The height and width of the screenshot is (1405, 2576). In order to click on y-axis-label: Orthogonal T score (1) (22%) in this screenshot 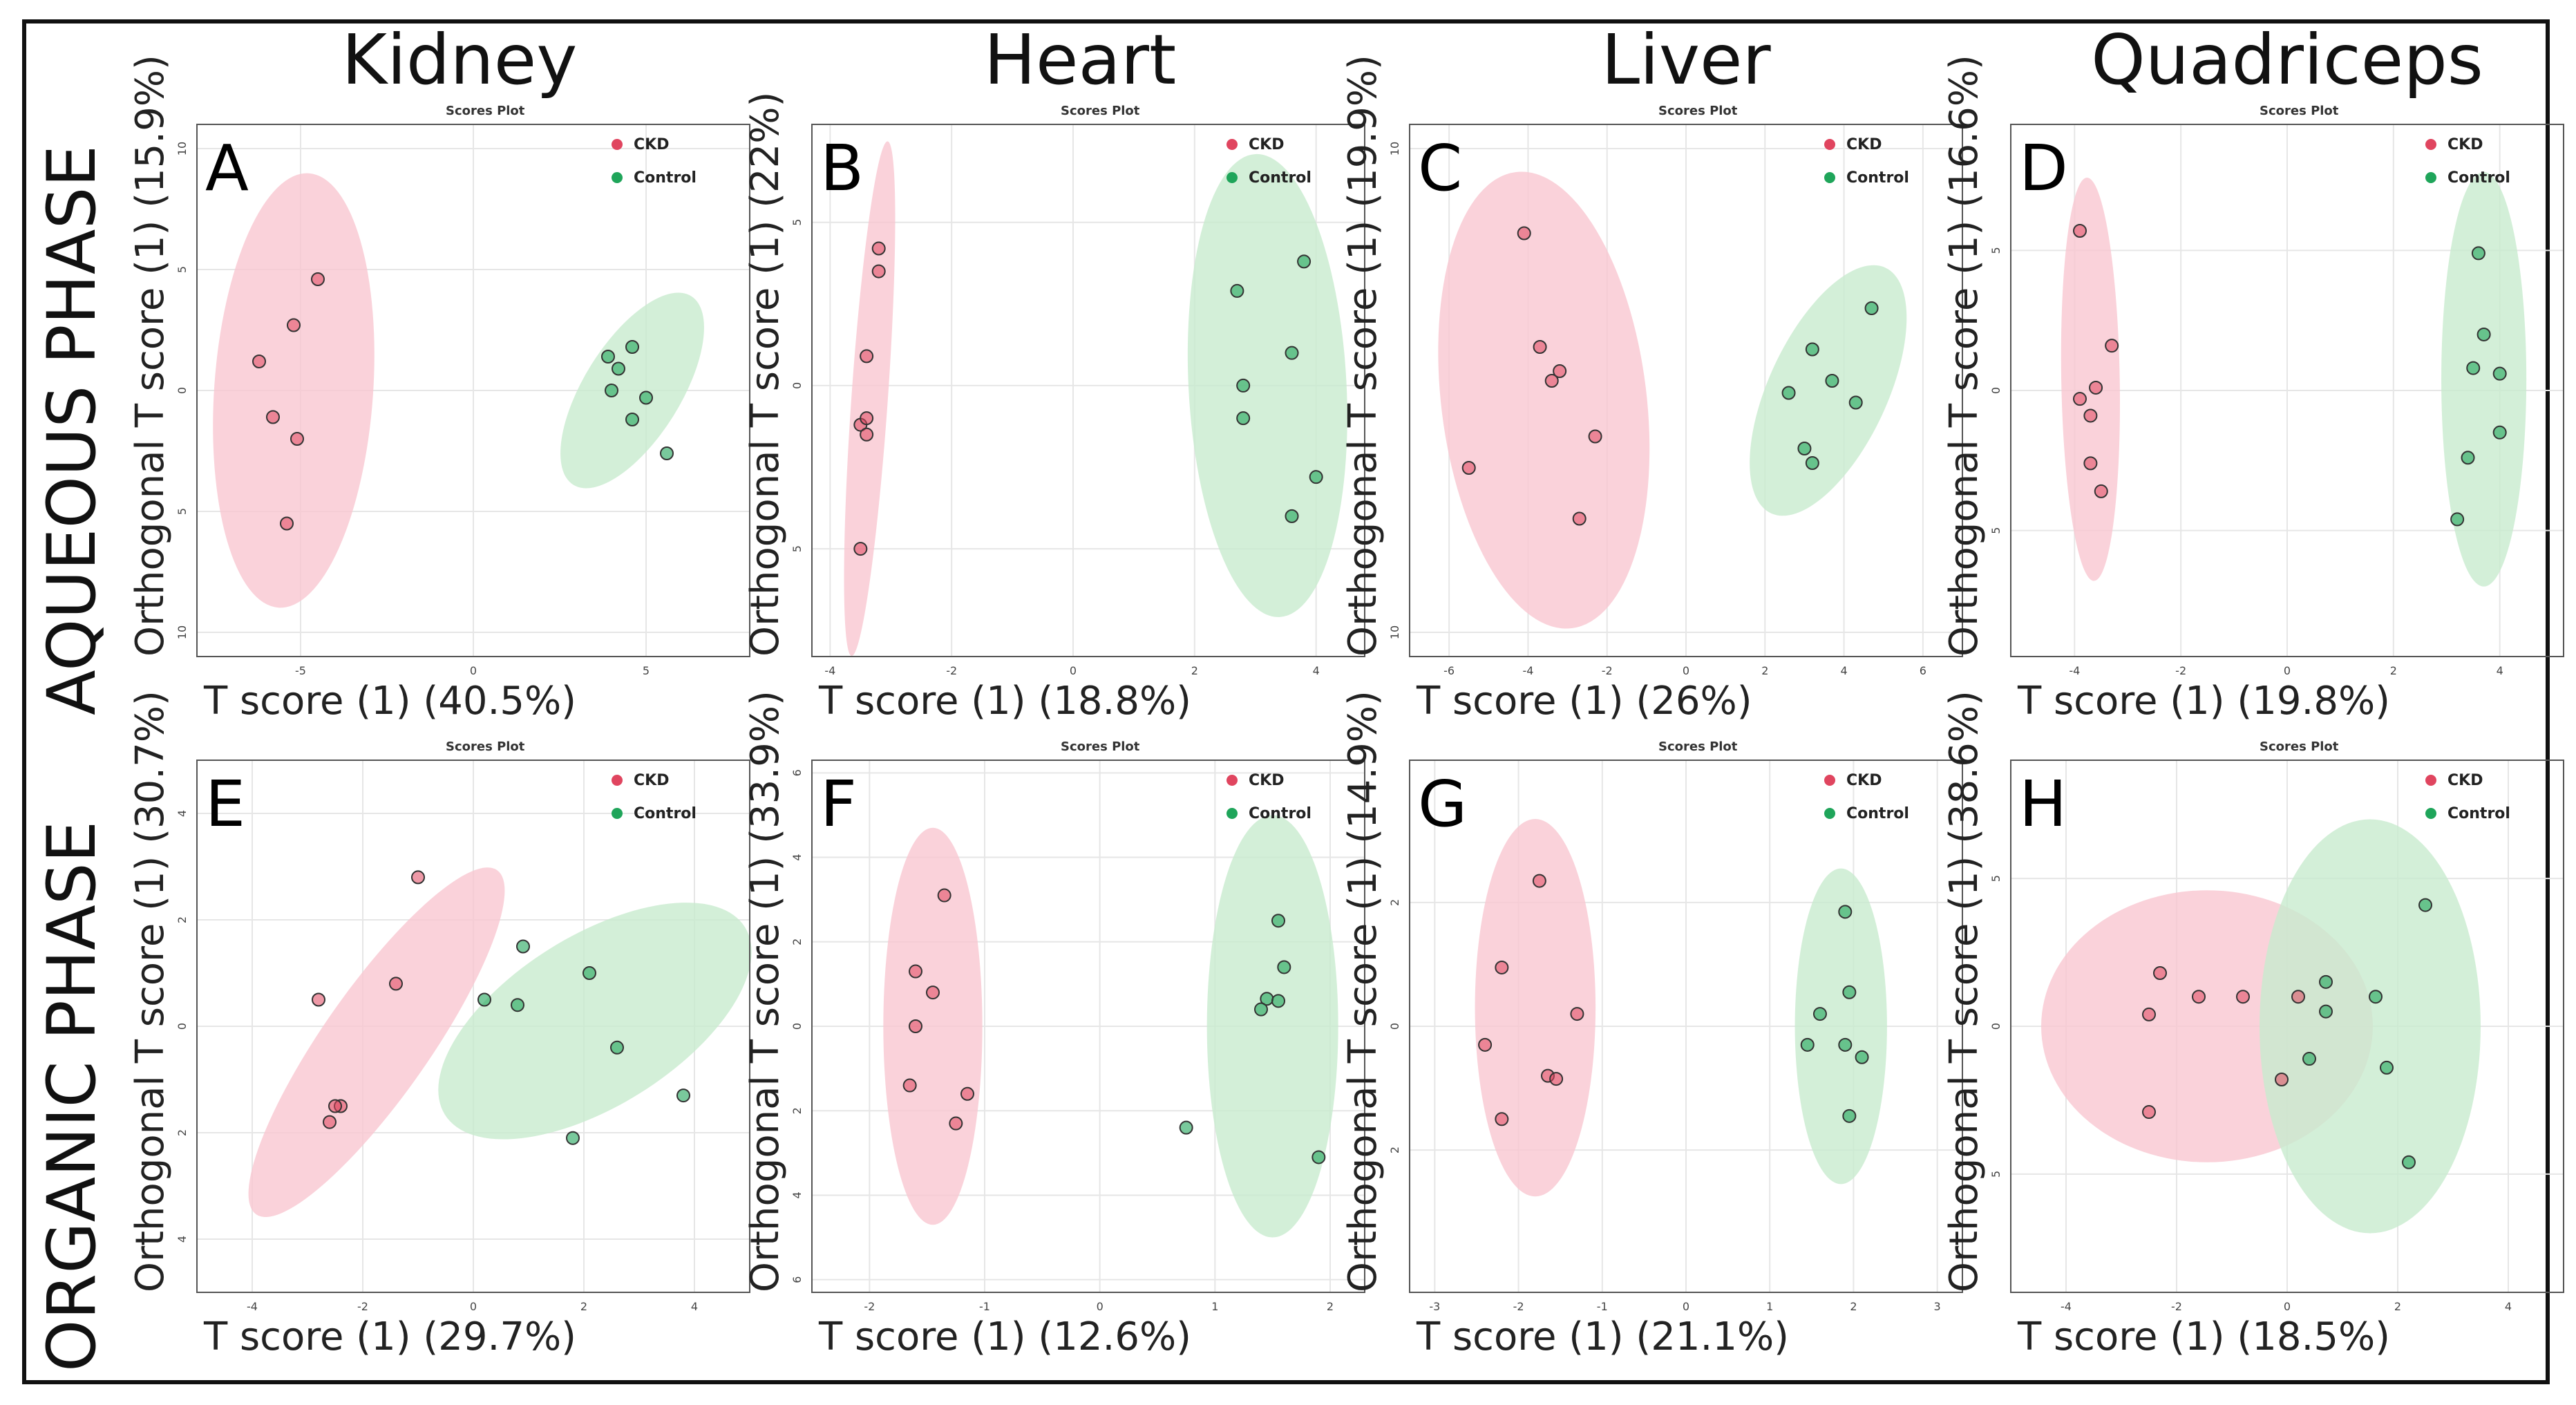, I will do `click(765, 374)`.